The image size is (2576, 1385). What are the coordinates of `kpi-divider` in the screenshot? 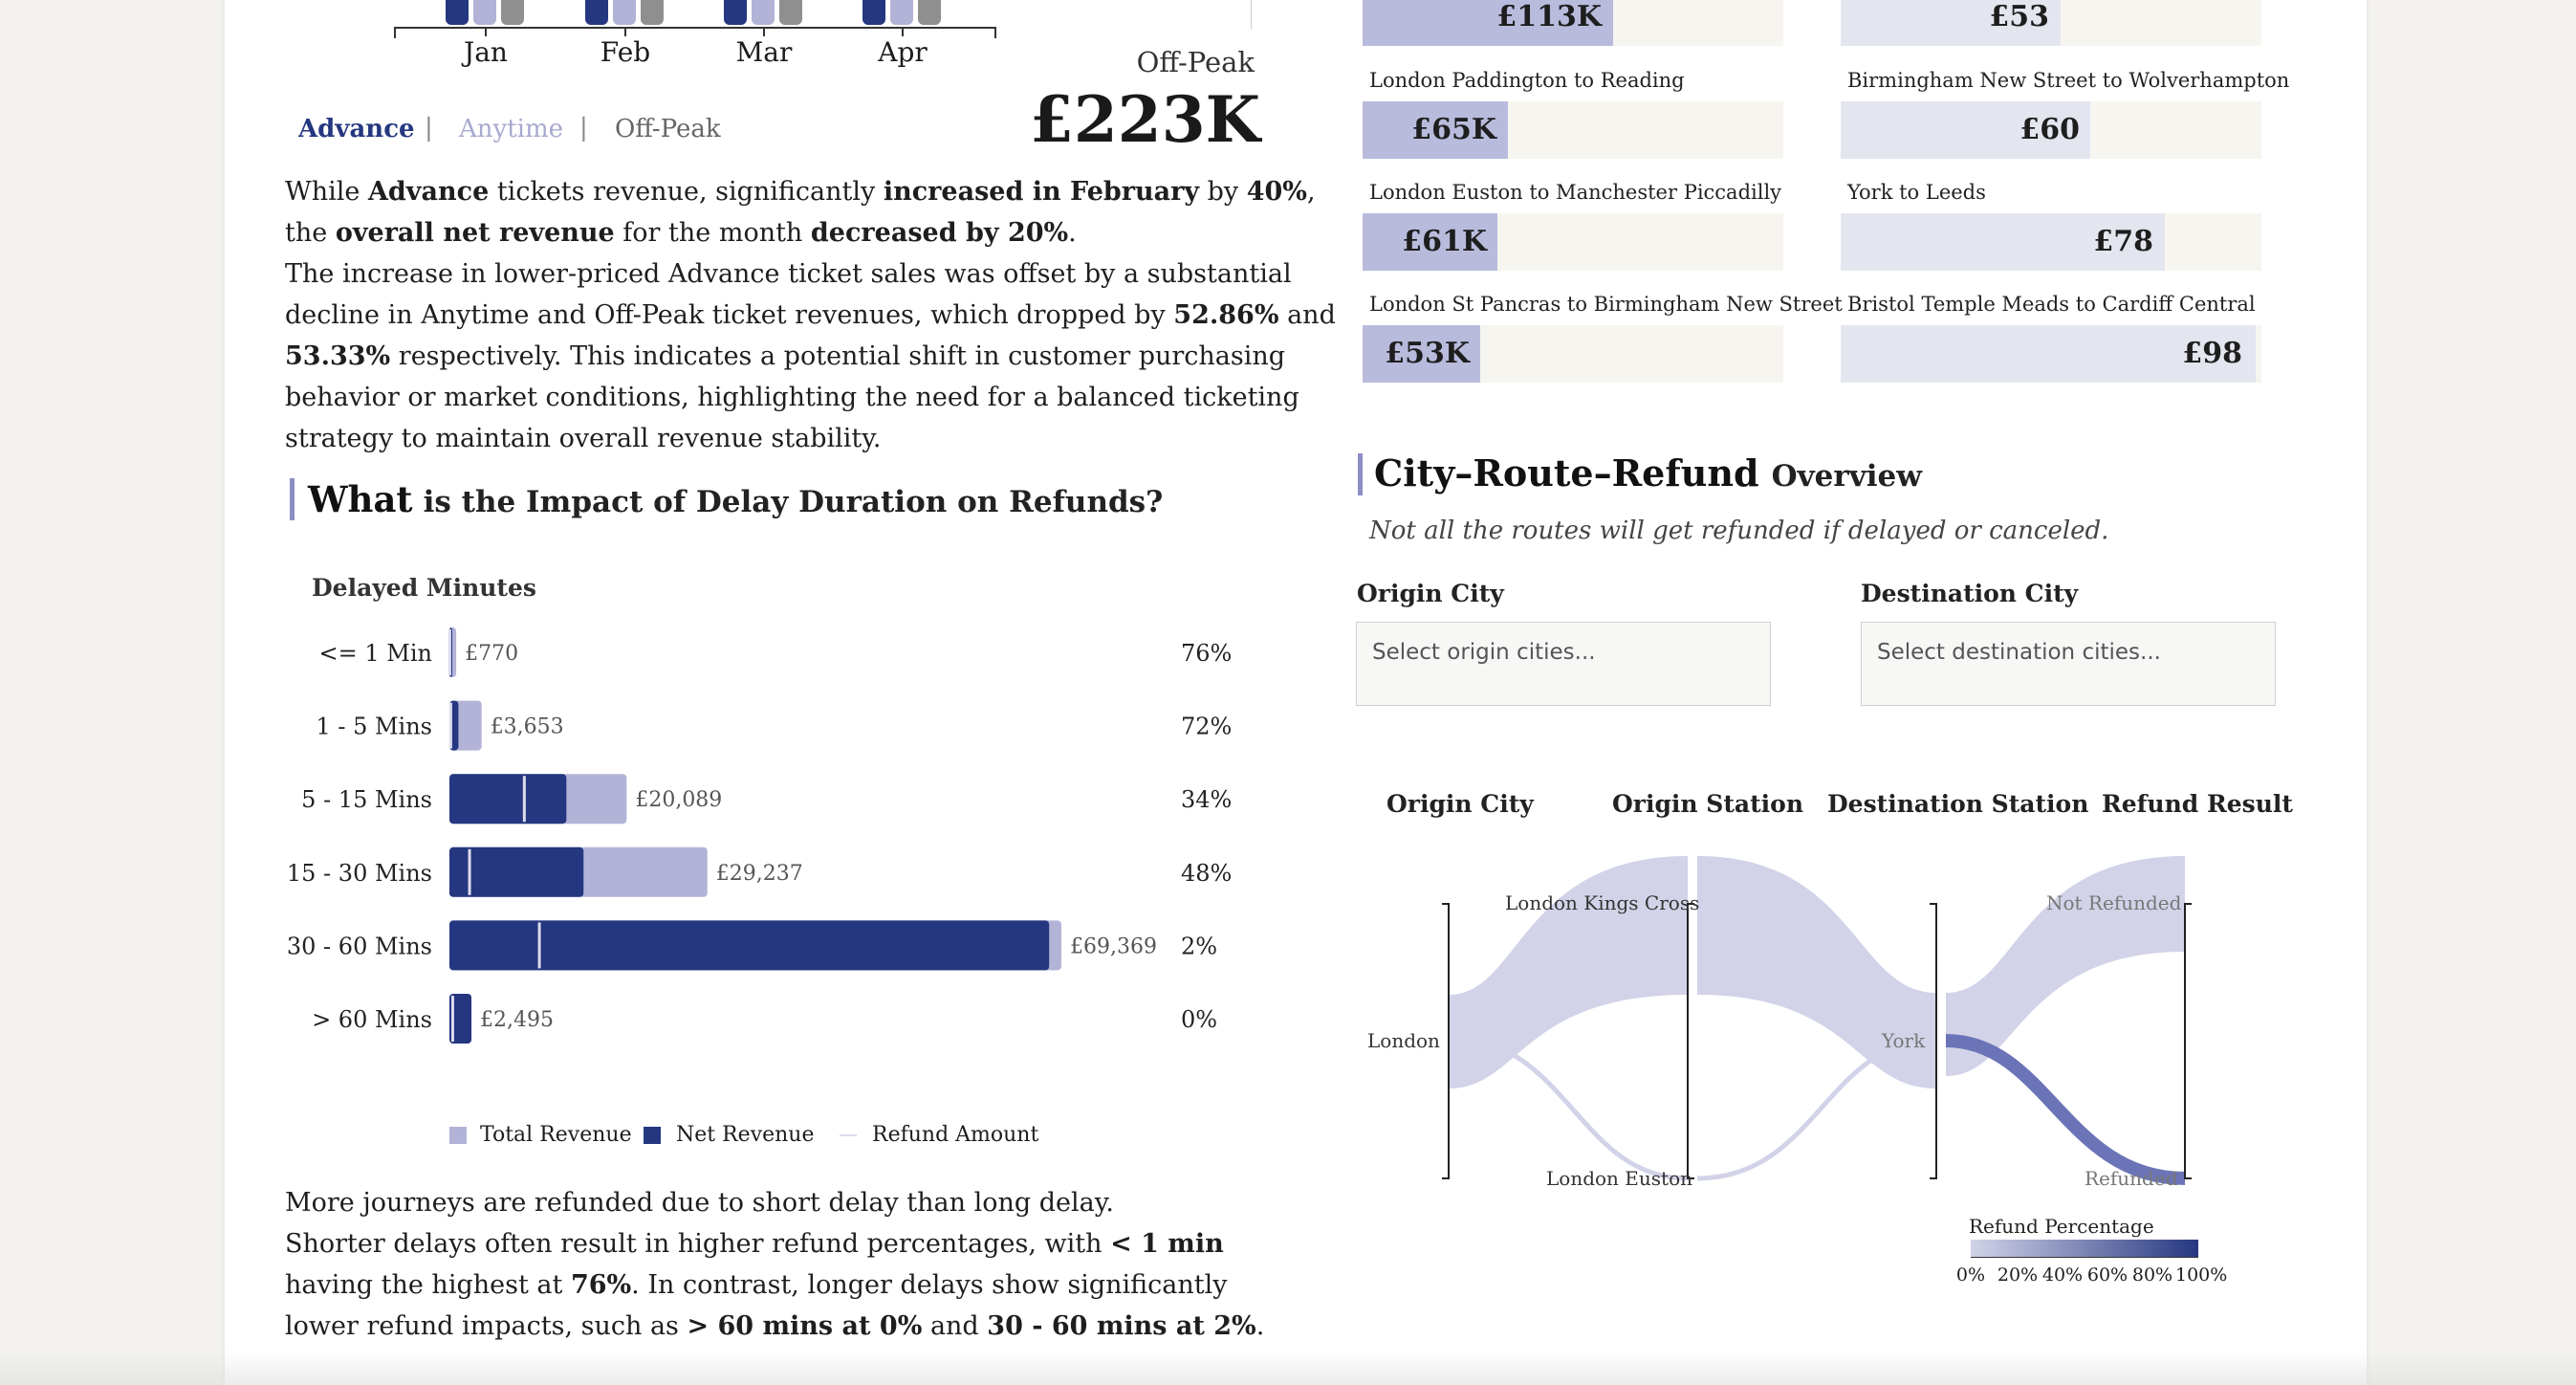 It's located at (1251, 15).